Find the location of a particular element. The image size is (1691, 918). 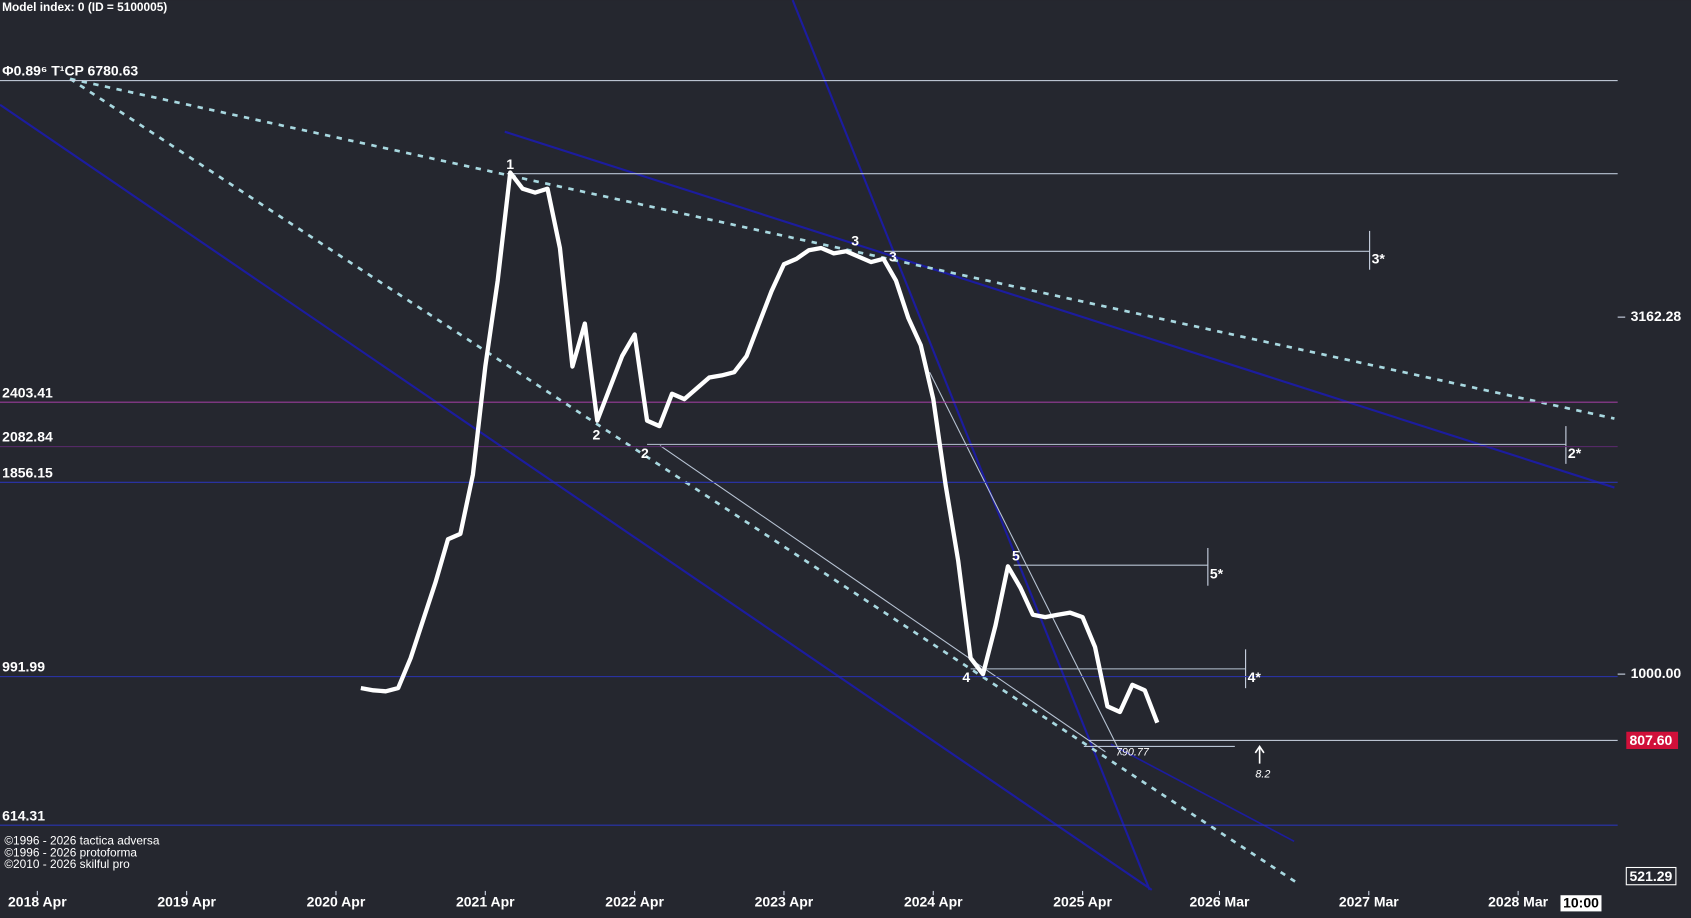

x-tick-label: 2026 Mar is located at coordinates (1220, 901).